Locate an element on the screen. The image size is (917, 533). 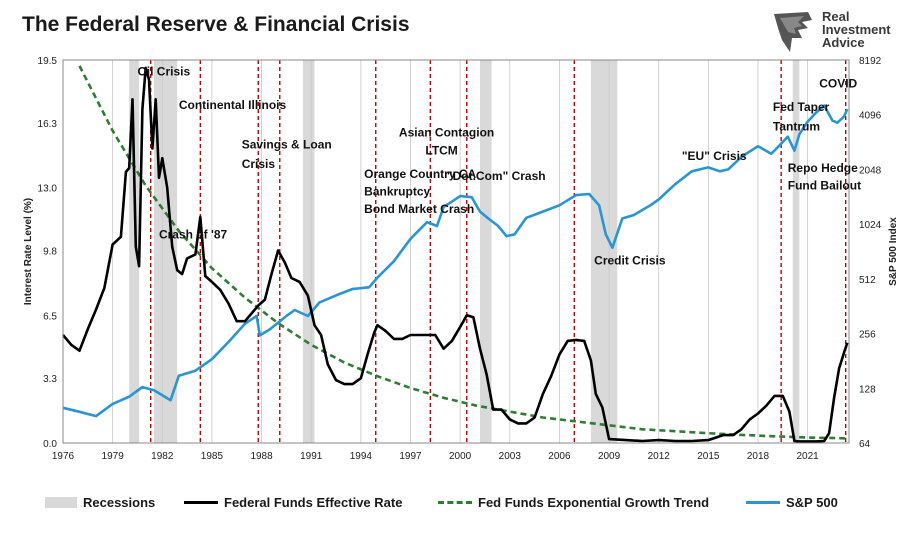
y-tick-label: 6.5 is located at coordinates (50, 316).